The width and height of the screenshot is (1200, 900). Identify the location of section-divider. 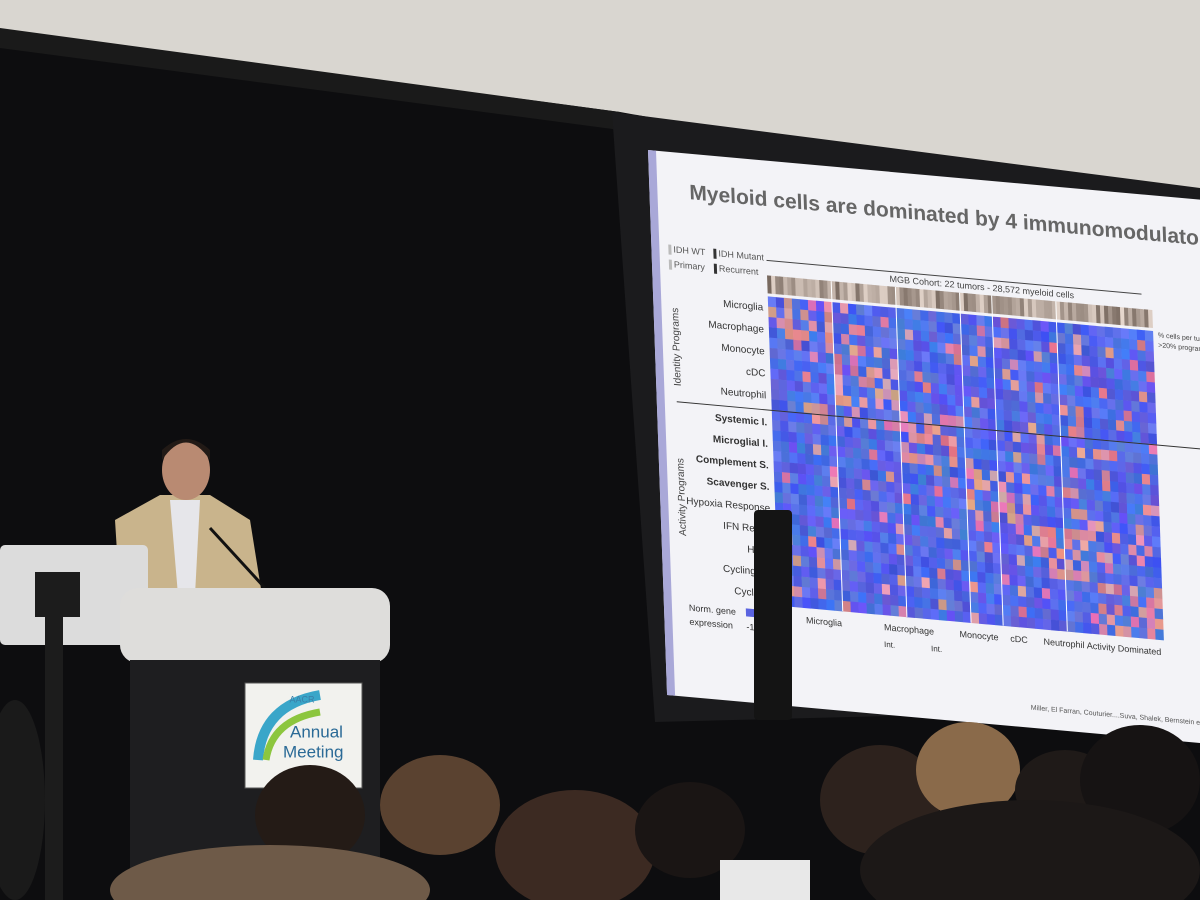
(938, 426).